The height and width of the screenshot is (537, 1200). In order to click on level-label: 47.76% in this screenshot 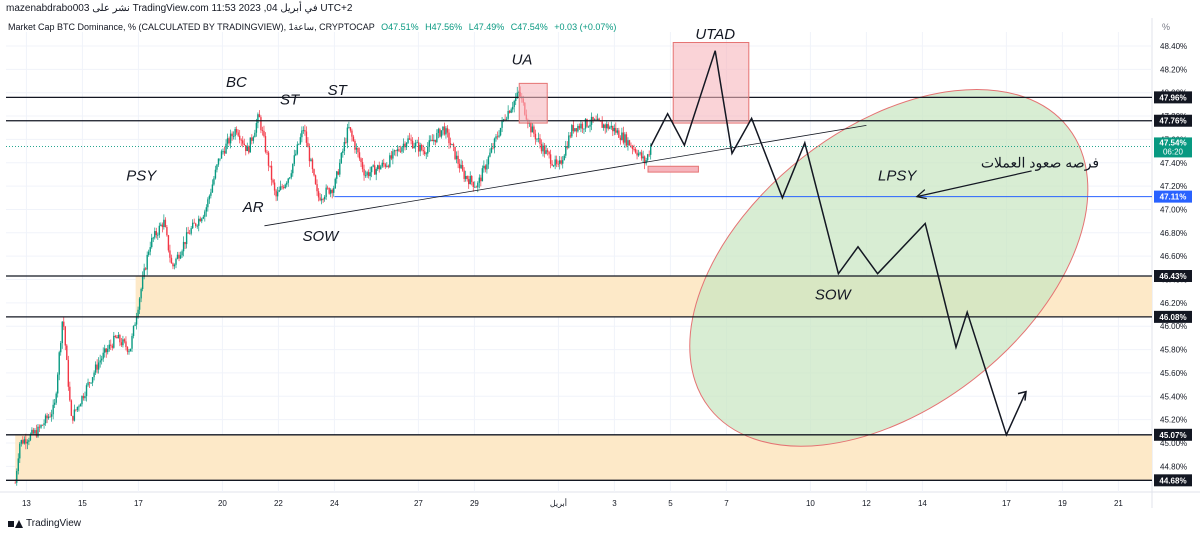, I will do `click(1172, 121)`.